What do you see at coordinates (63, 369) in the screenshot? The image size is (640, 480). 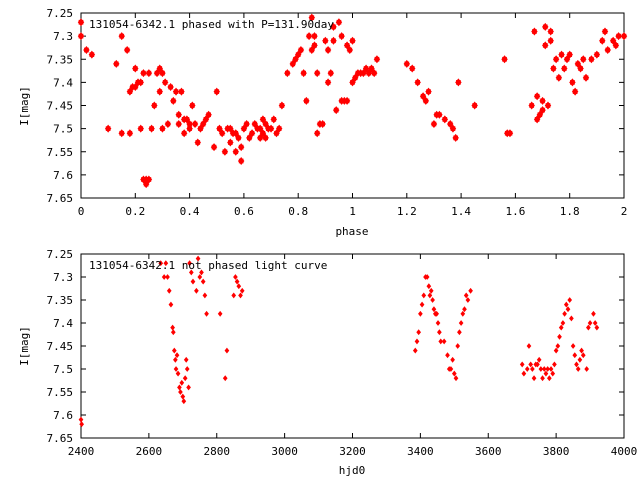 I see `unphased-y-tick-label: 7.5` at bounding box center [63, 369].